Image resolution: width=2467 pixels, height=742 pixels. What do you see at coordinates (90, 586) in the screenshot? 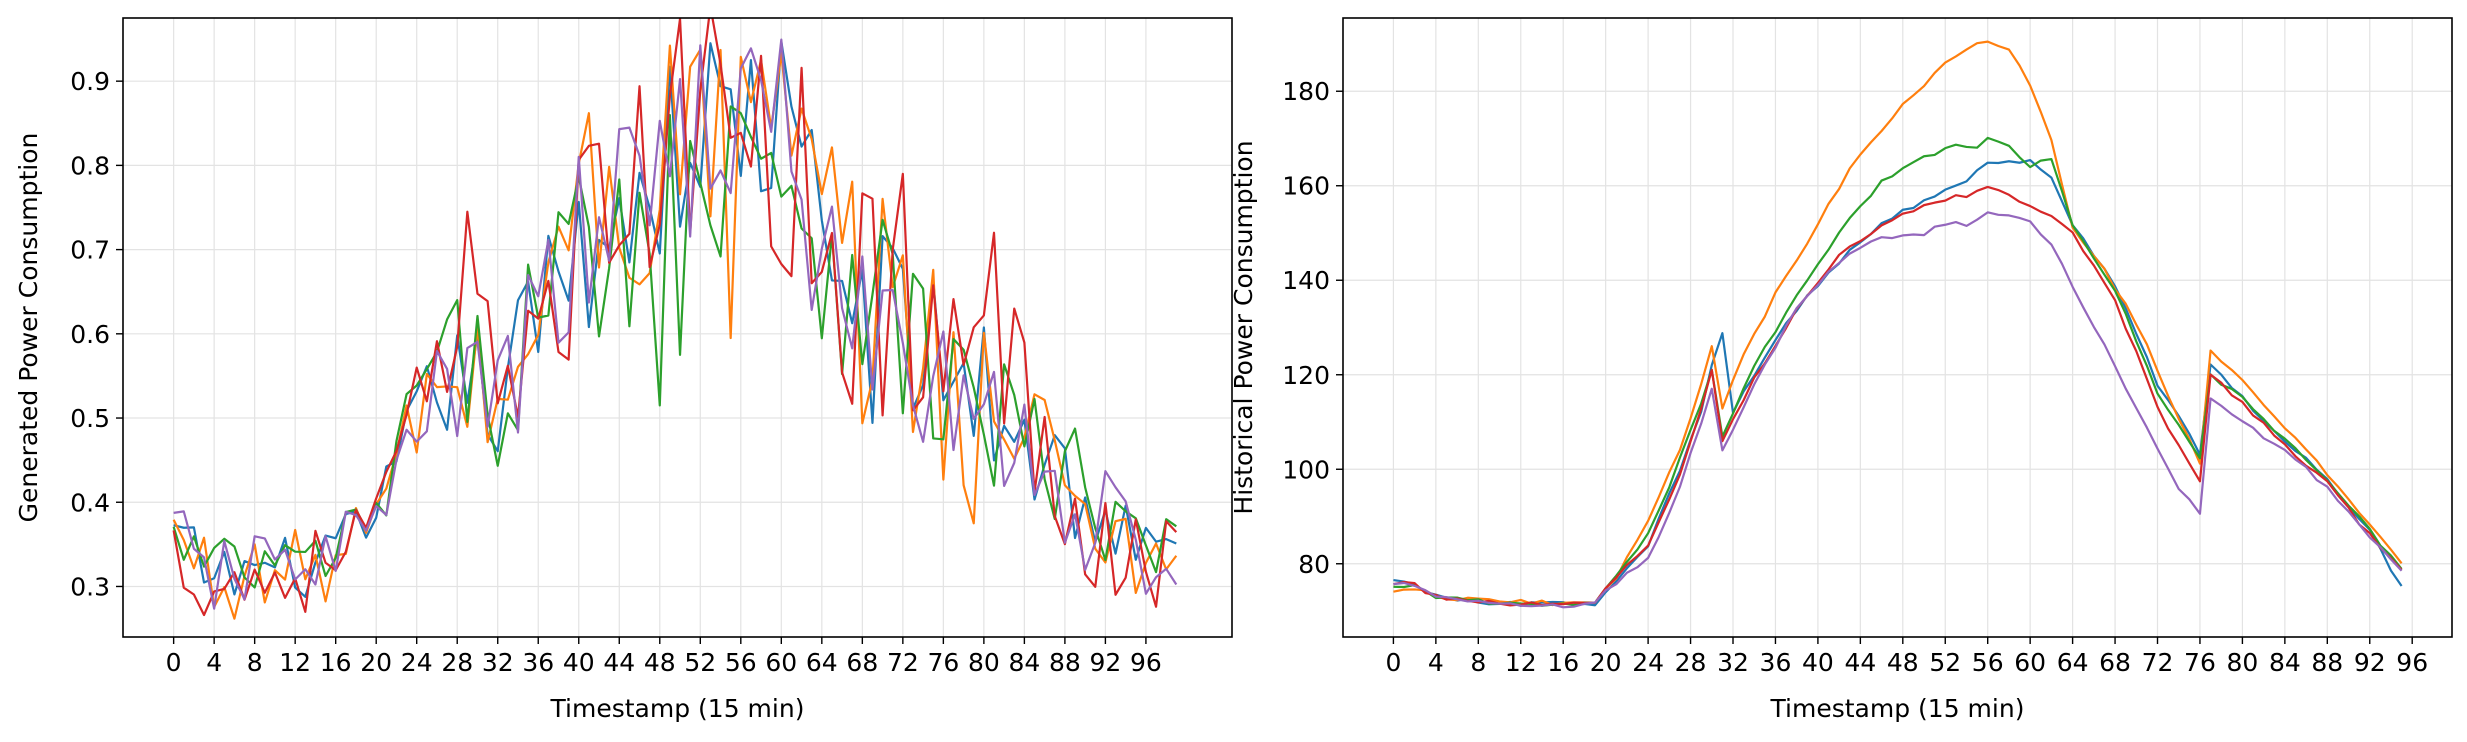
I see `y-tick-label: 0.3` at bounding box center [90, 586].